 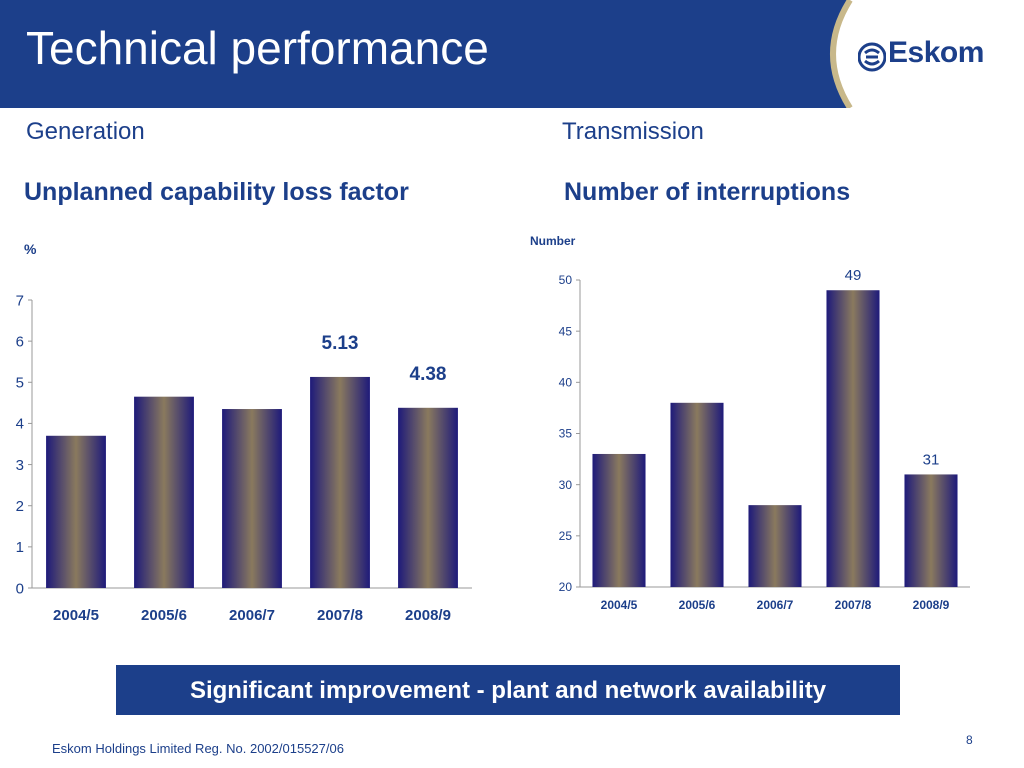 What do you see at coordinates (566, 331) in the screenshot?
I see `y-tick-label: 45` at bounding box center [566, 331].